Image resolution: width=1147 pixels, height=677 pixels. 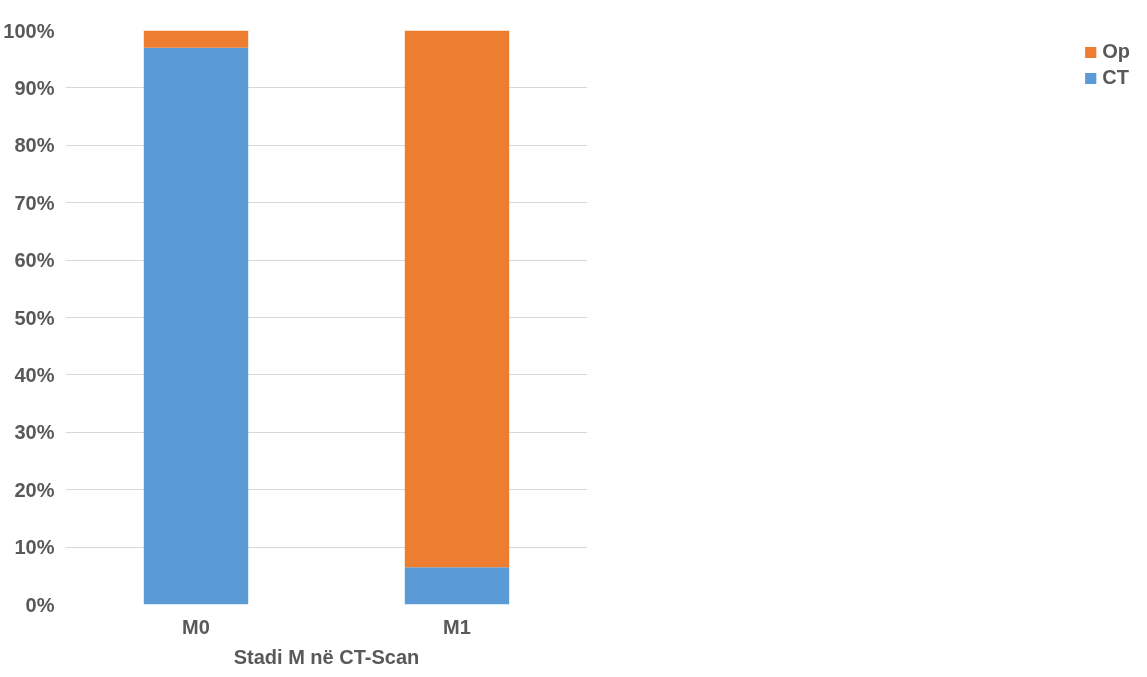 I want to click on x-axis-title: Stadi M në CT-Scan, so click(x=326, y=656).